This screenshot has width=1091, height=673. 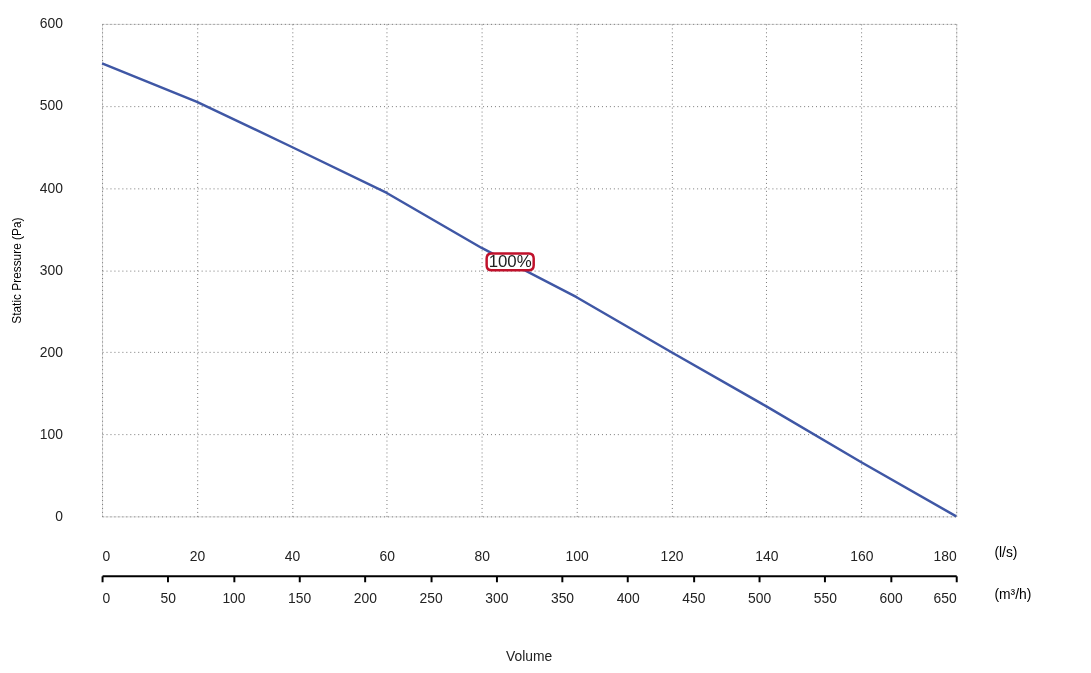 I want to click on x2-tick-label: 150, so click(x=300, y=598).